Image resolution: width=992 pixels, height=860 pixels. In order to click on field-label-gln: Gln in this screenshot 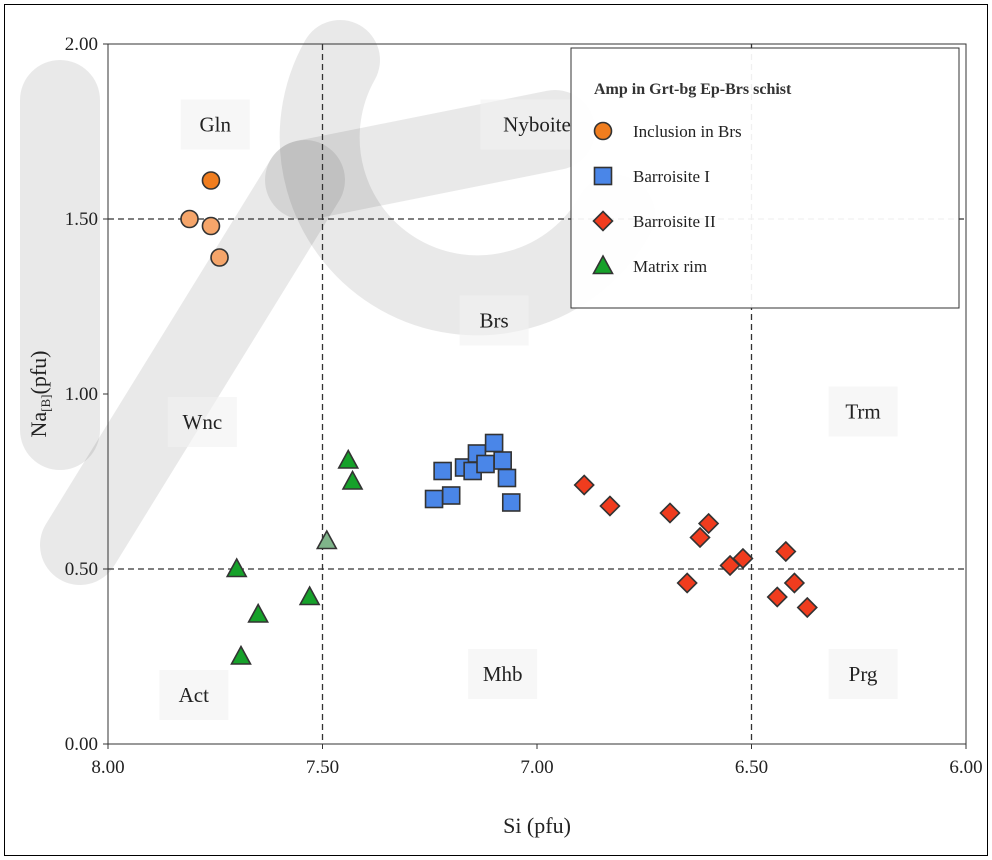, I will do `click(216, 125)`.